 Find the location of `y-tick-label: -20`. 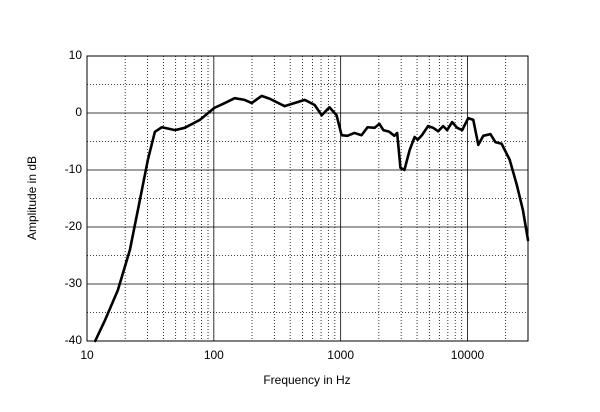

y-tick-label: -20 is located at coordinates (74, 226).